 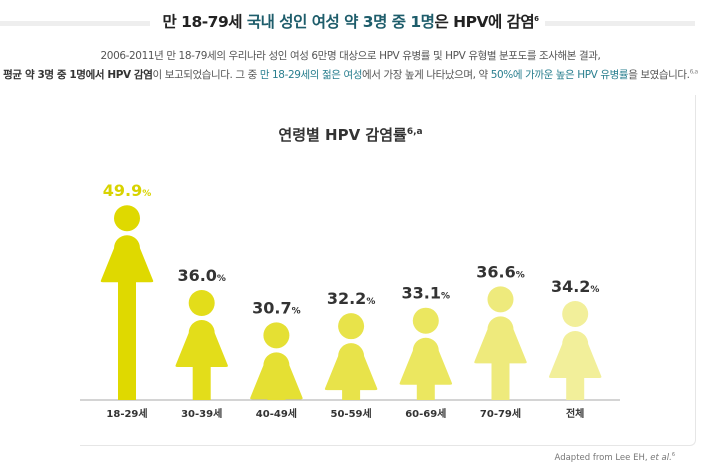 I want to click on source-text: Adapted from Lee EH,, so click(x=602, y=457).